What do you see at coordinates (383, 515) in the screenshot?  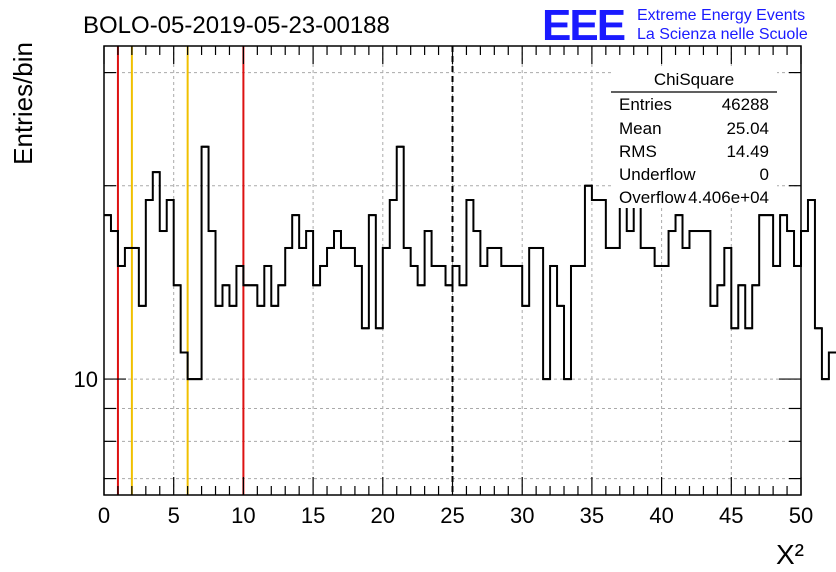 I see `x-tick-label: 20` at bounding box center [383, 515].